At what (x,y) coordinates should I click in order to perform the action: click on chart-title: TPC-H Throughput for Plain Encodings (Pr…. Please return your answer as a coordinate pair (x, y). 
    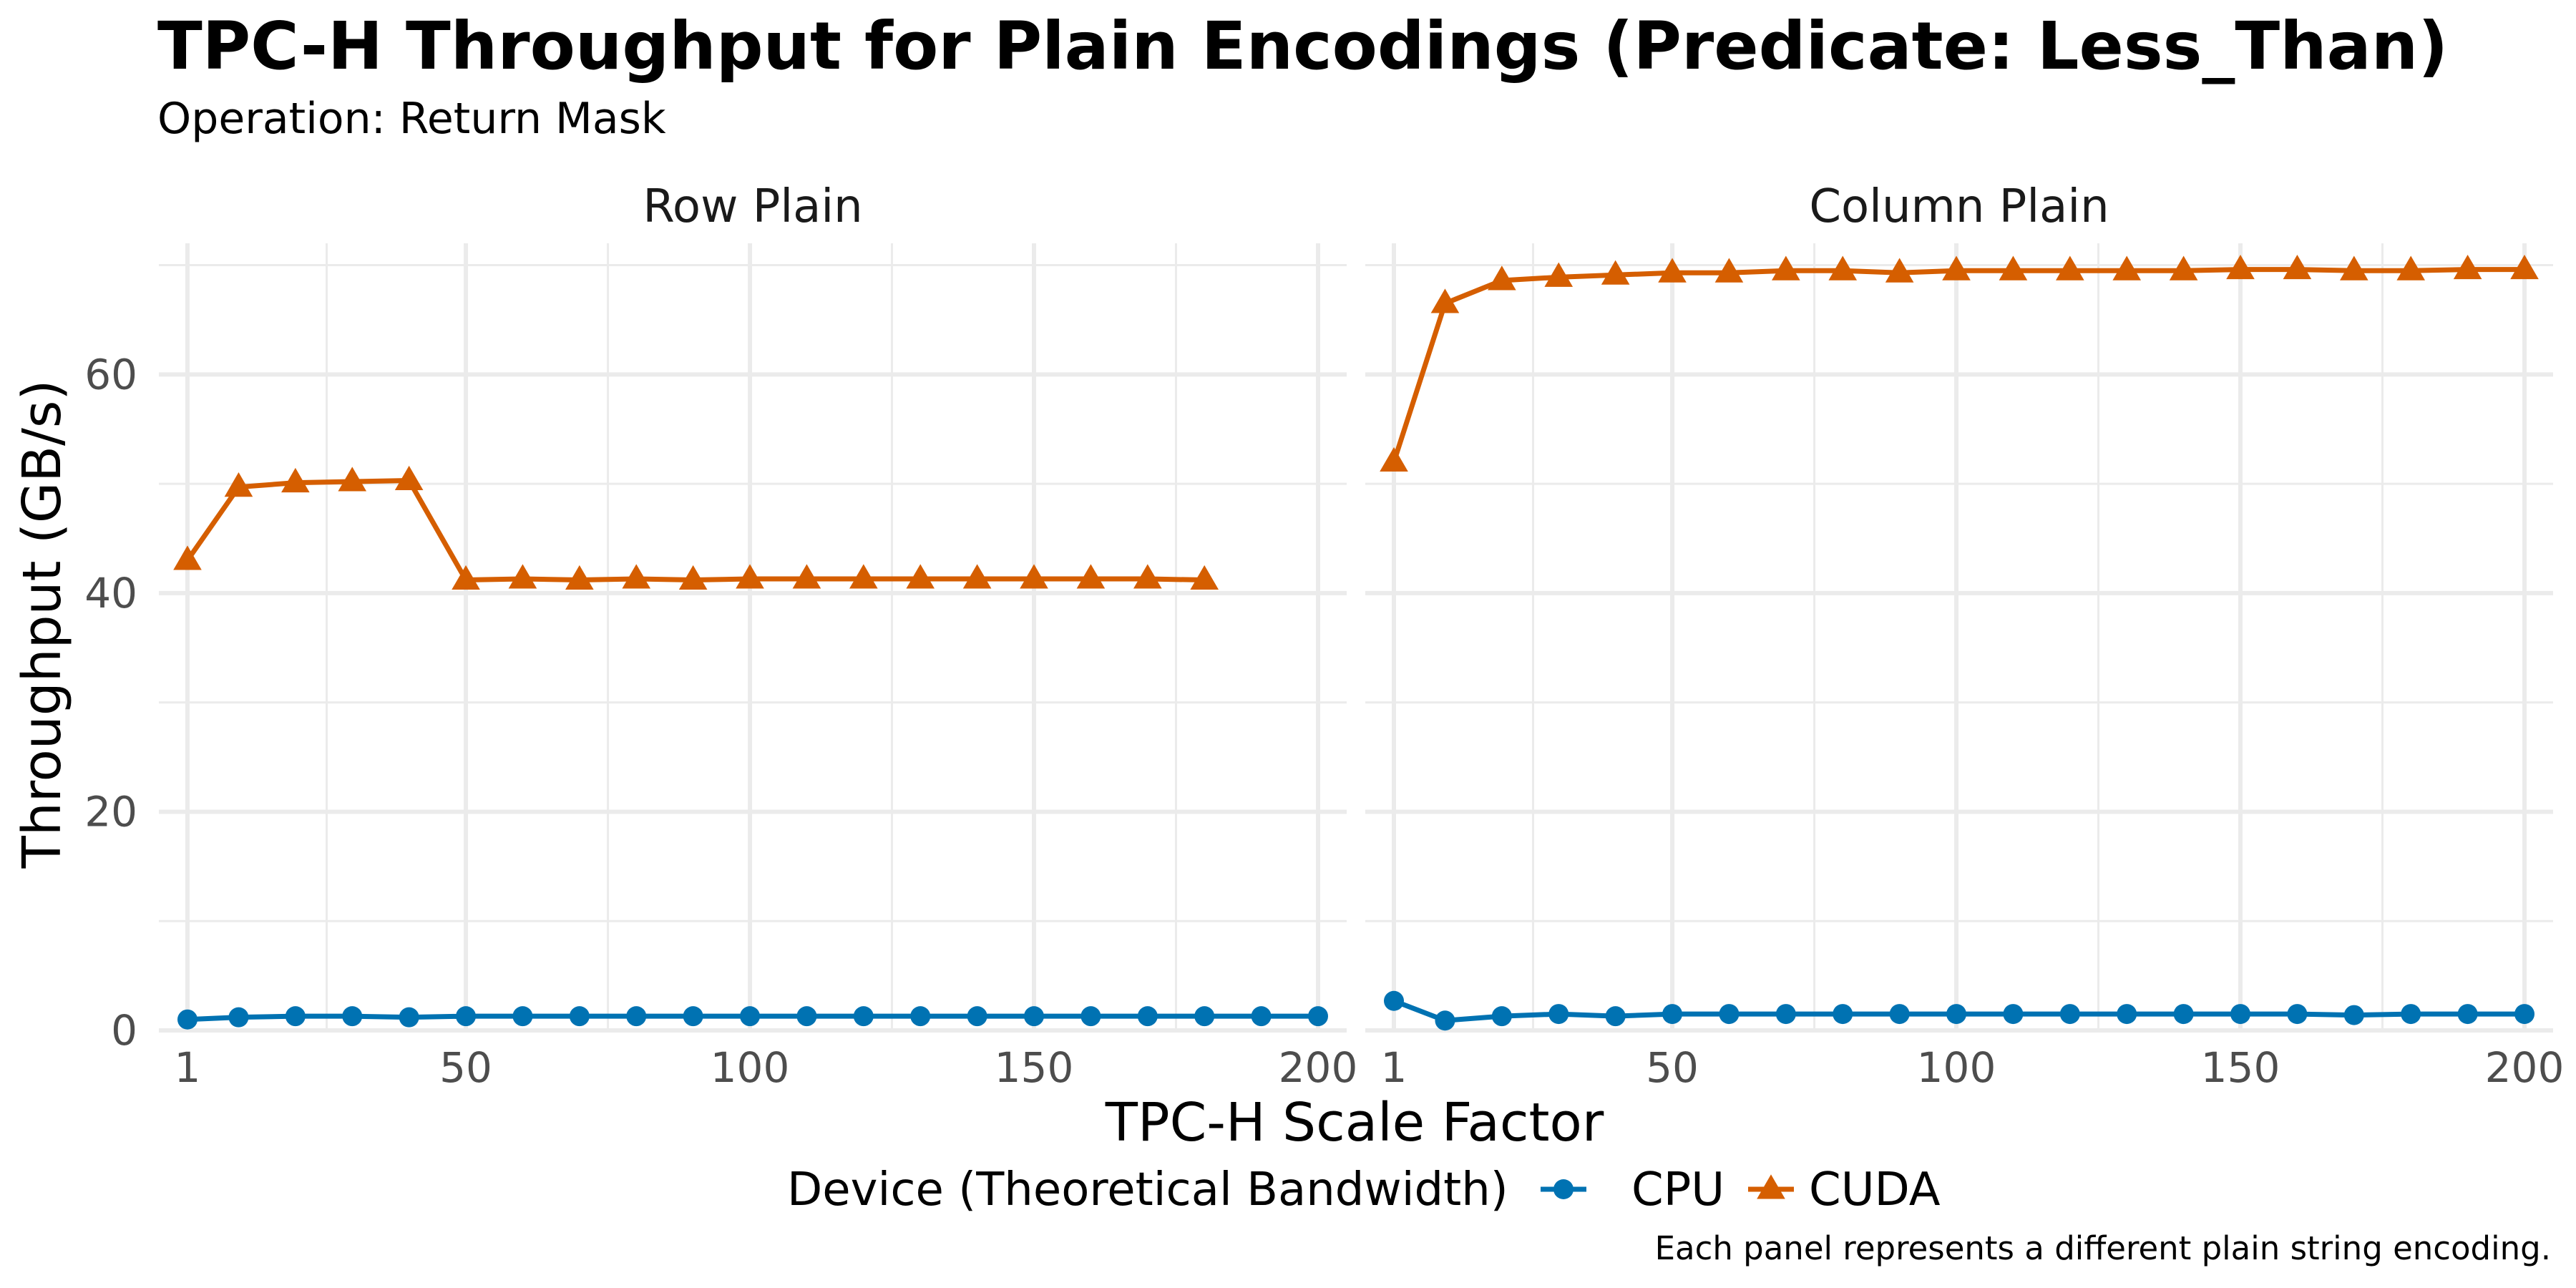
    Looking at the image, I should click on (1302, 46).